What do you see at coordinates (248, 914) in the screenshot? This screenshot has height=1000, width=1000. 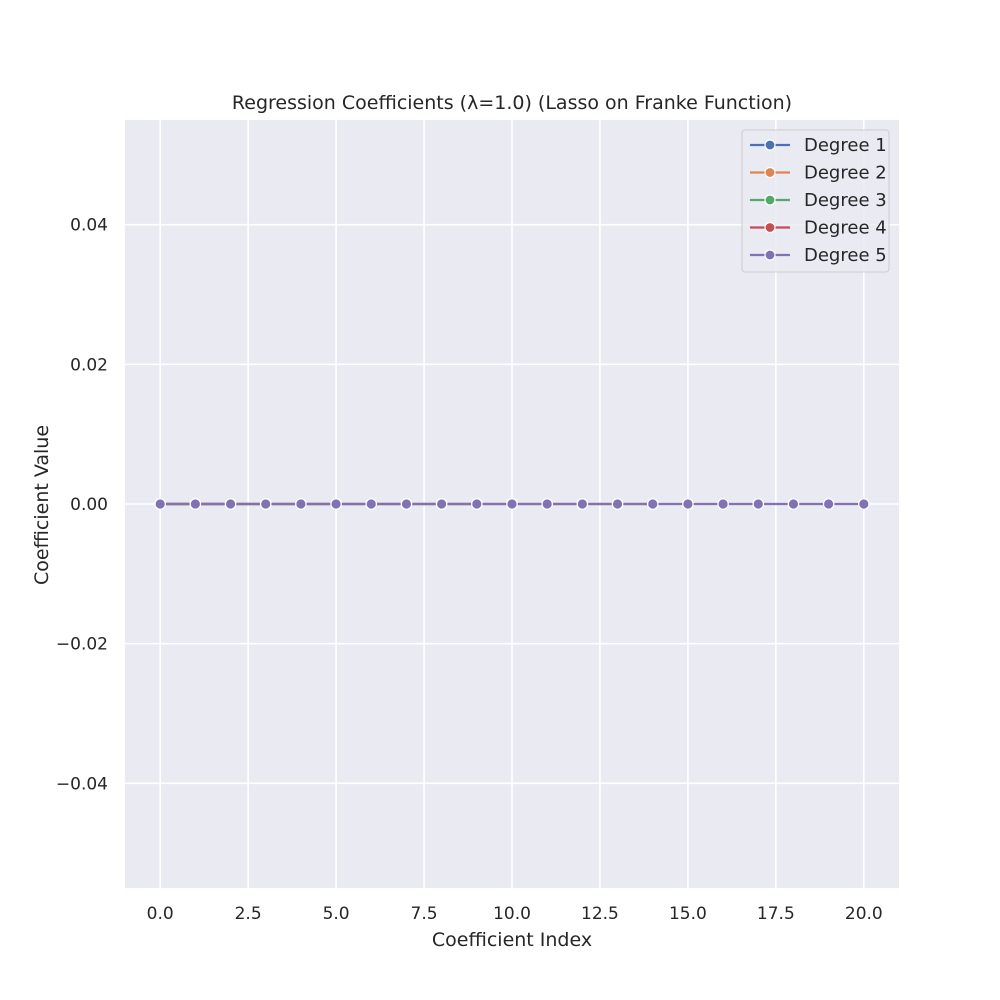 I see `x-tick-label: 2.5` at bounding box center [248, 914].